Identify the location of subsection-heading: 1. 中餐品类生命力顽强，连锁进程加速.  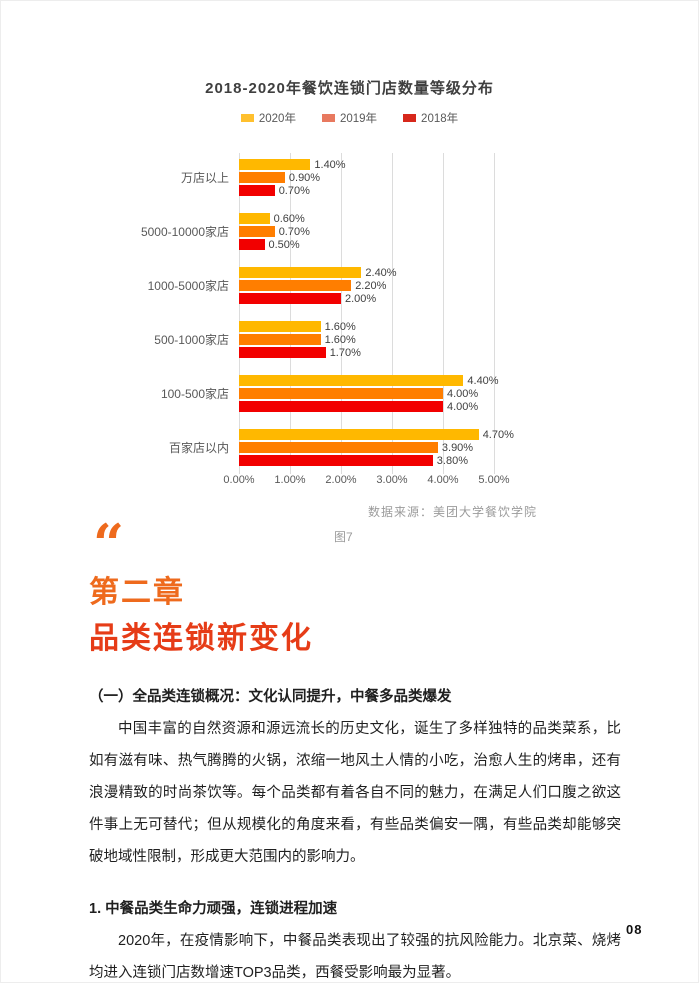
(213, 909).